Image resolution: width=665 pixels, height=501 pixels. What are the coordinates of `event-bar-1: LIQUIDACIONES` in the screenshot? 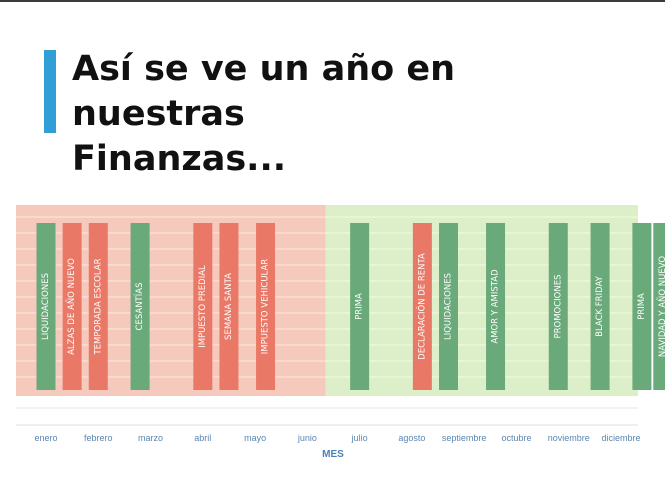 It's located at (46, 306).